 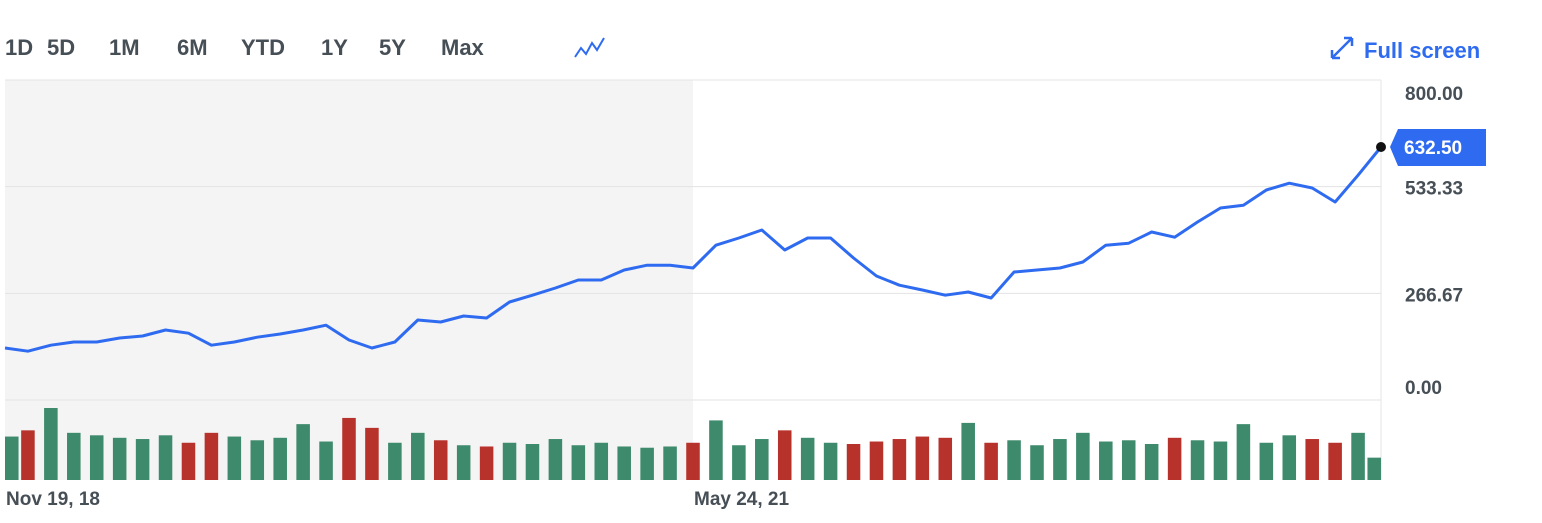 What do you see at coordinates (1381, 147) in the screenshot?
I see `last-point` at bounding box center [1381, 147].